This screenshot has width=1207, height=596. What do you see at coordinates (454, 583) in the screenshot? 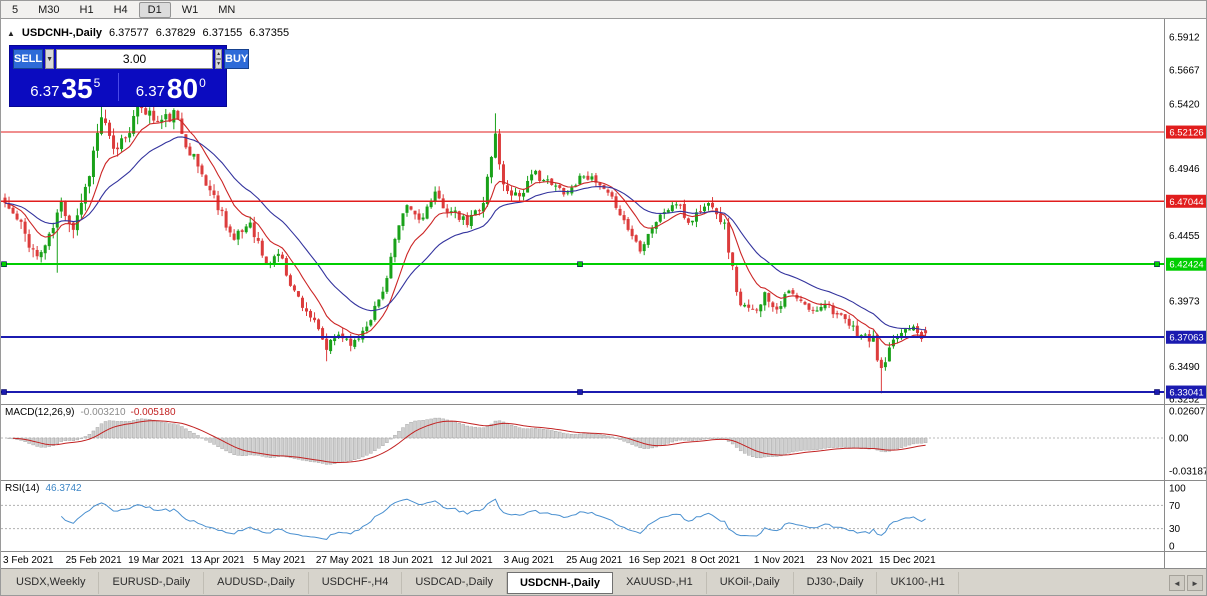
I see `chart-tab-usdcad-daily: USDCAD-,Daily` at bounding box center [454, 583].